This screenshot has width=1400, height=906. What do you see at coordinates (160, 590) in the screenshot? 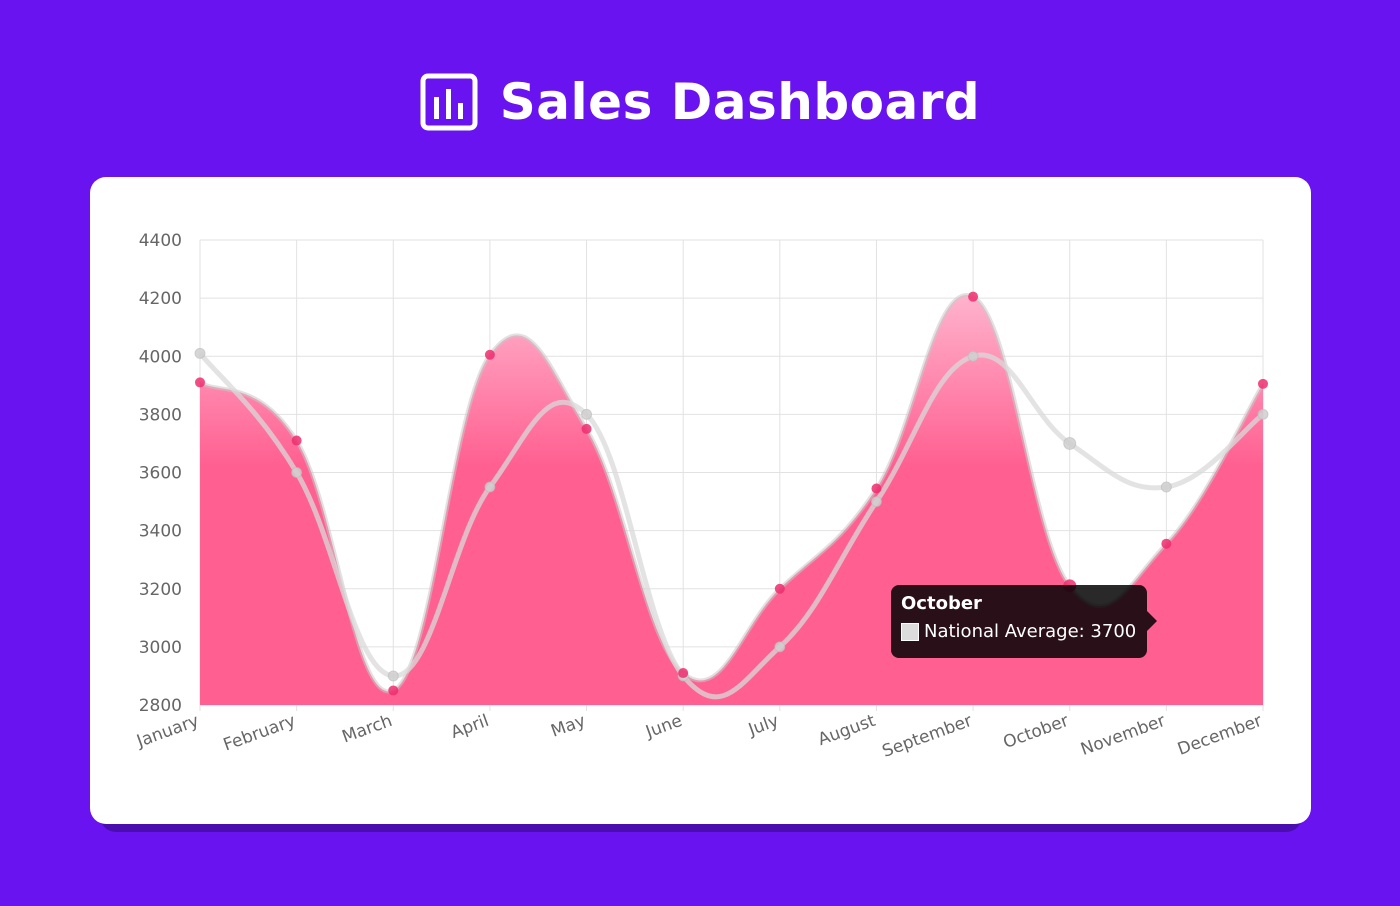
I see `y-tick-label: 3200` at bounding box center [160, 590].